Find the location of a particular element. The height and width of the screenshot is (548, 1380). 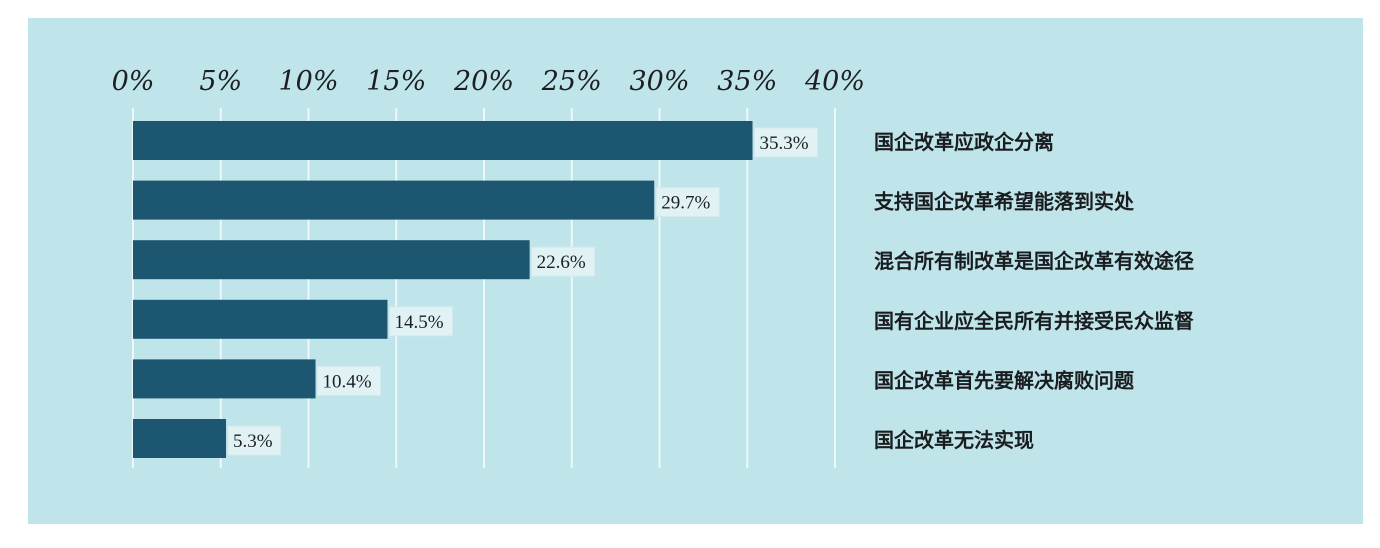

category-label: 国企改革应政企分离 is located at coordinates (964, 142).